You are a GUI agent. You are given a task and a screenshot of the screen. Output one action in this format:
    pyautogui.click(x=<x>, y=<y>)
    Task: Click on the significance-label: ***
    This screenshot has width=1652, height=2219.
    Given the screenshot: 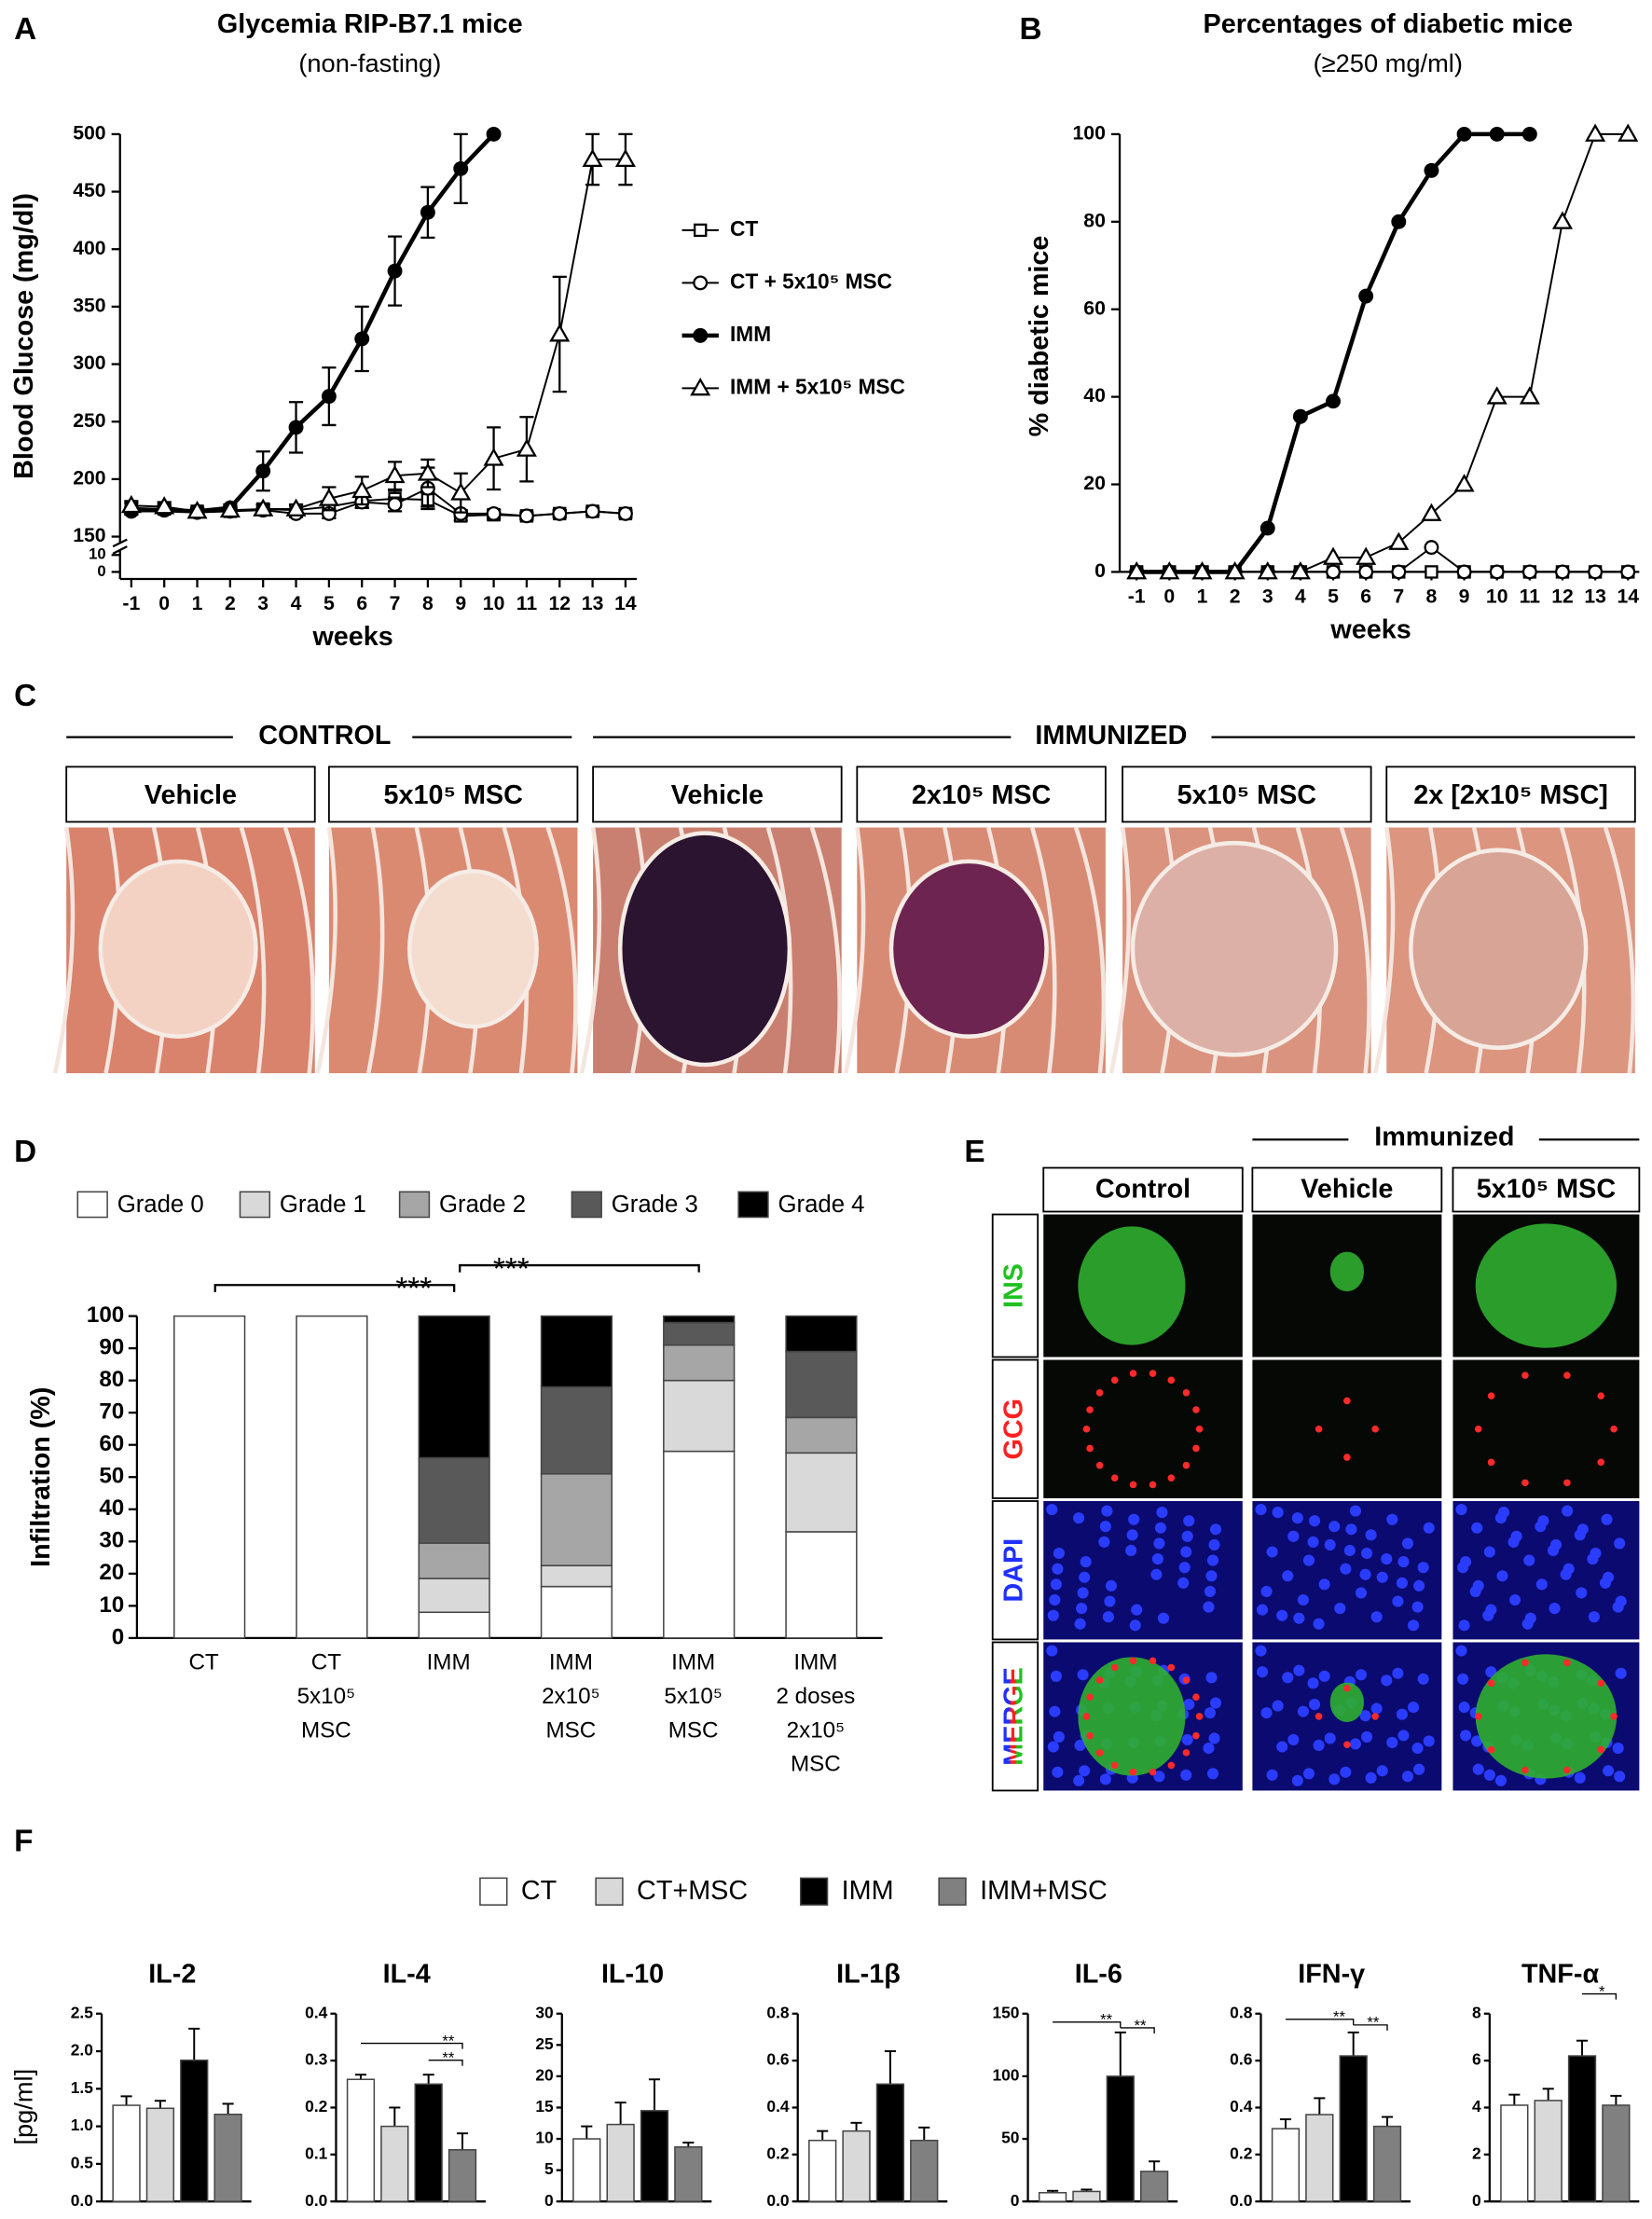 What is the action you would take?
    pyautogui.click(x=512, y=1269)
    